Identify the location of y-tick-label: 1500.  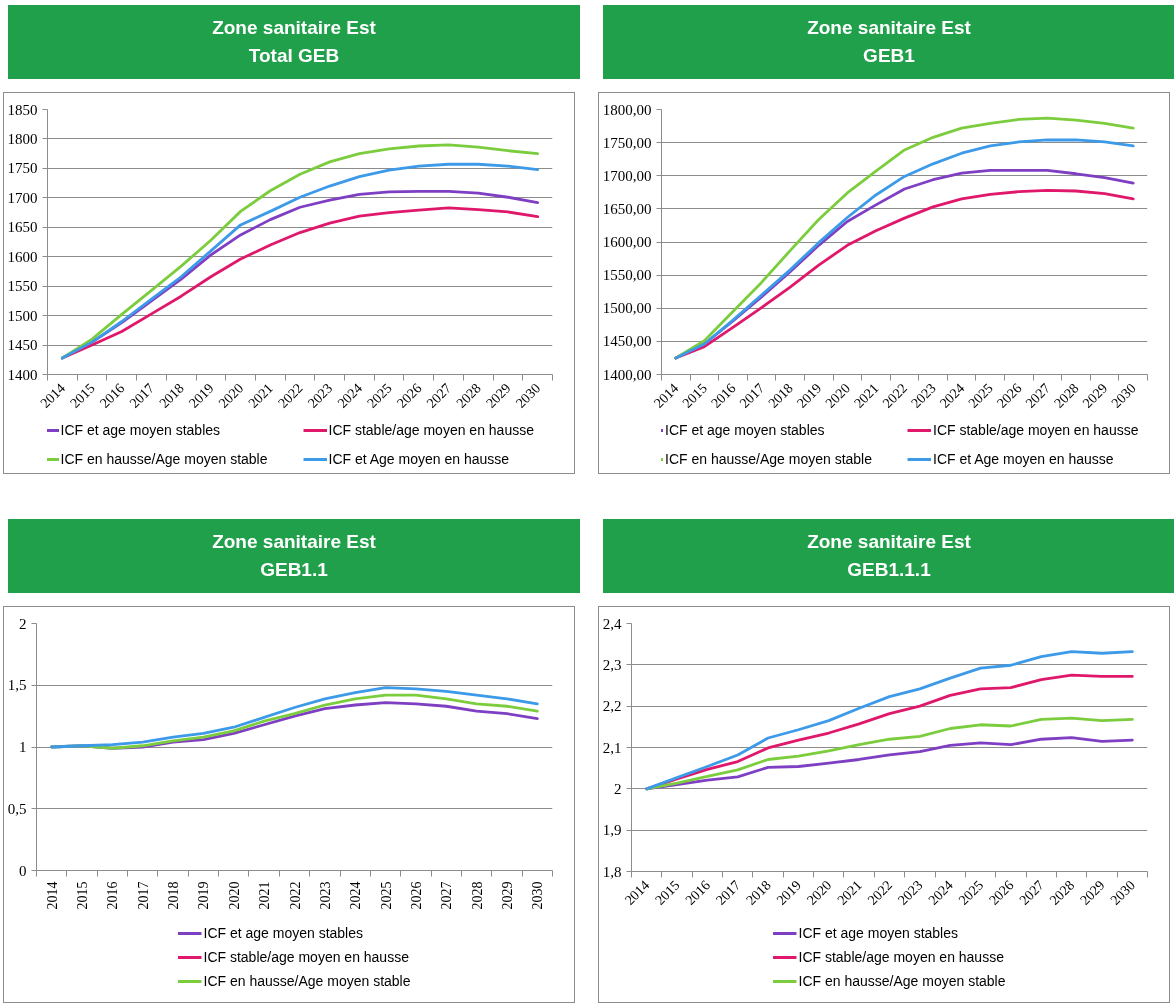
(22, 315).